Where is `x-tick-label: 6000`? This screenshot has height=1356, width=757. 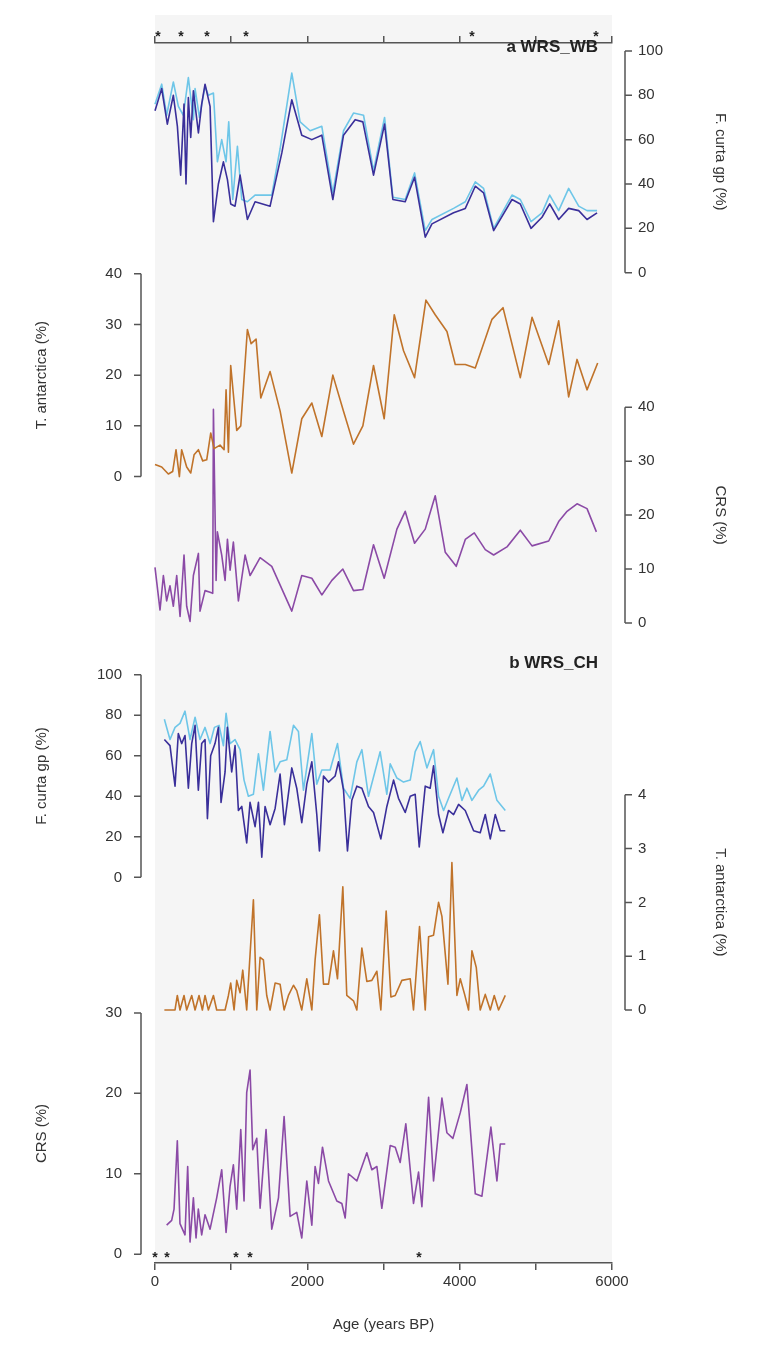 x-tick-label: 6000 is located at coordinates (612, 1281).